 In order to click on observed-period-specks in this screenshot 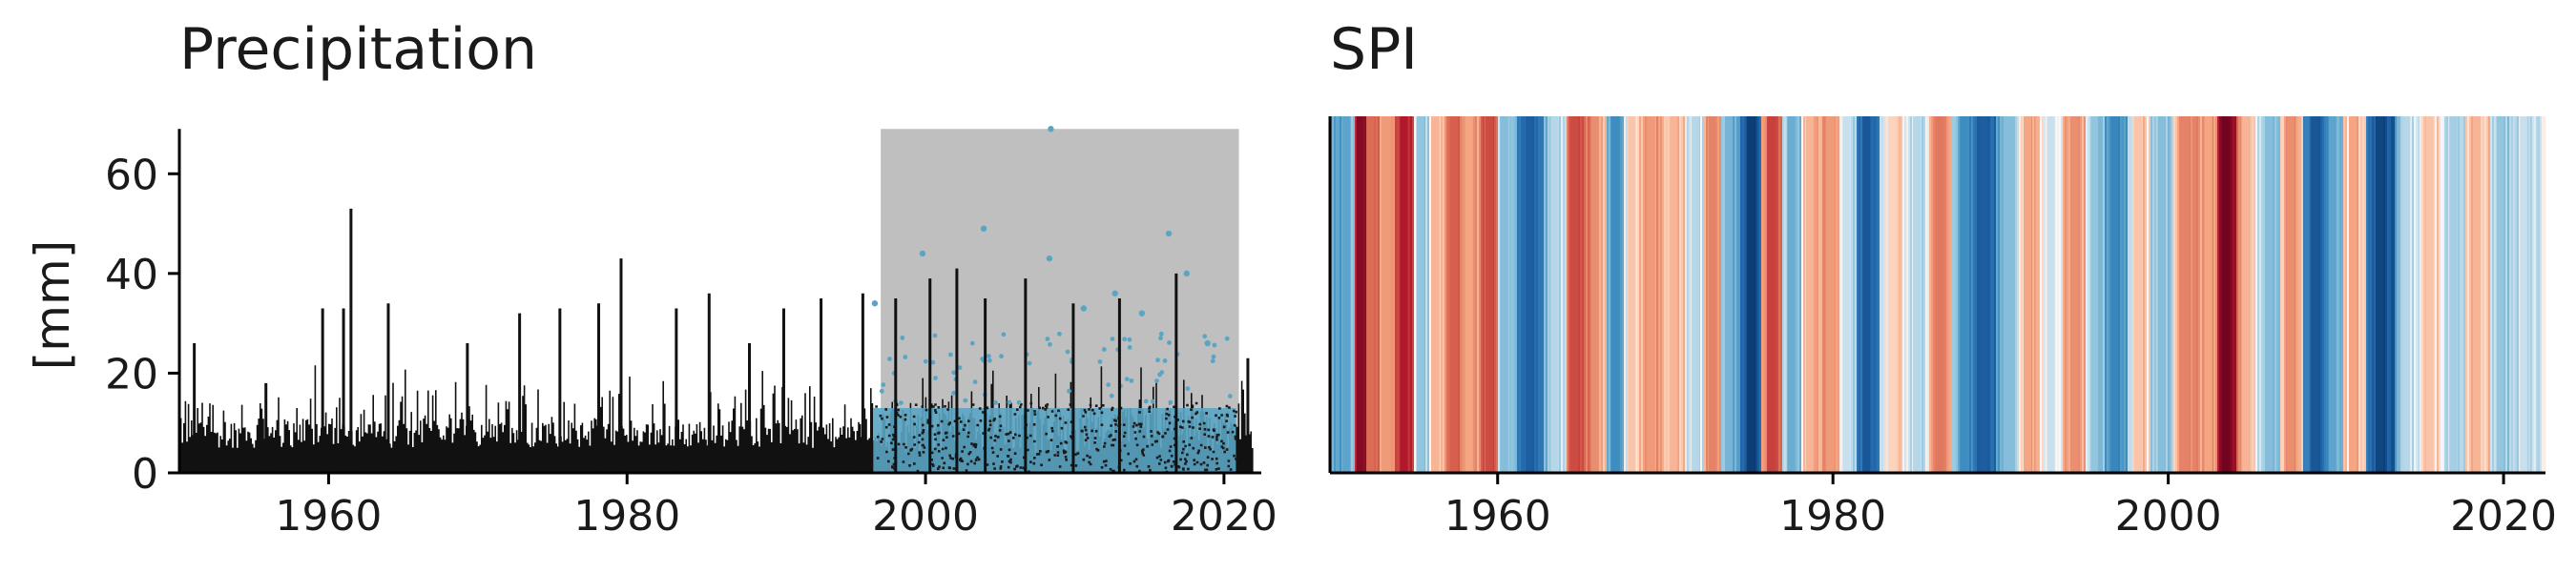, I will do `click(1056, 438)`.